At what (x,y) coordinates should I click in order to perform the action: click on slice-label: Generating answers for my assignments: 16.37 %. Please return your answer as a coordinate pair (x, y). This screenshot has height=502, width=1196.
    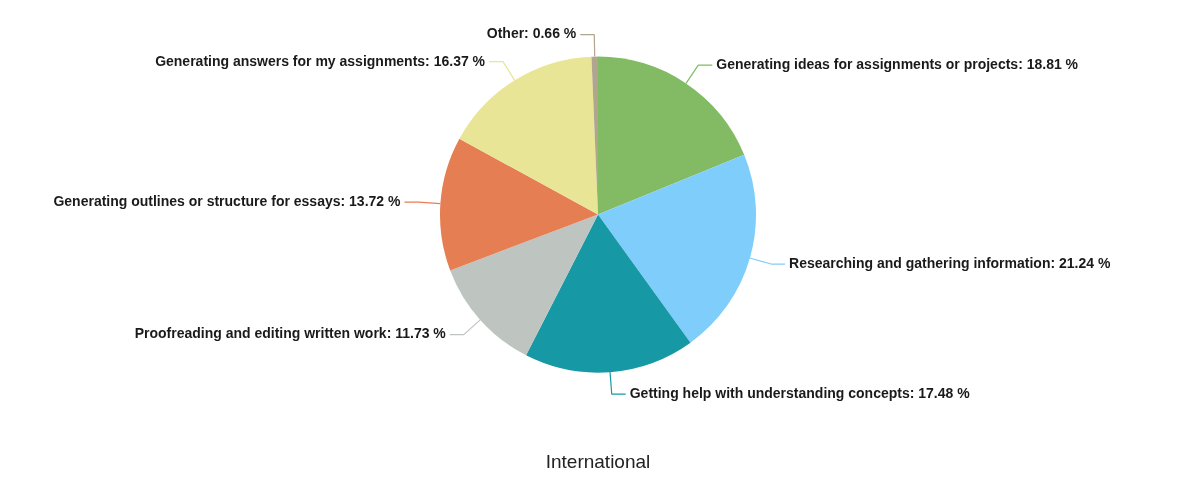
    Looking at the image, I should click on (320, 60).